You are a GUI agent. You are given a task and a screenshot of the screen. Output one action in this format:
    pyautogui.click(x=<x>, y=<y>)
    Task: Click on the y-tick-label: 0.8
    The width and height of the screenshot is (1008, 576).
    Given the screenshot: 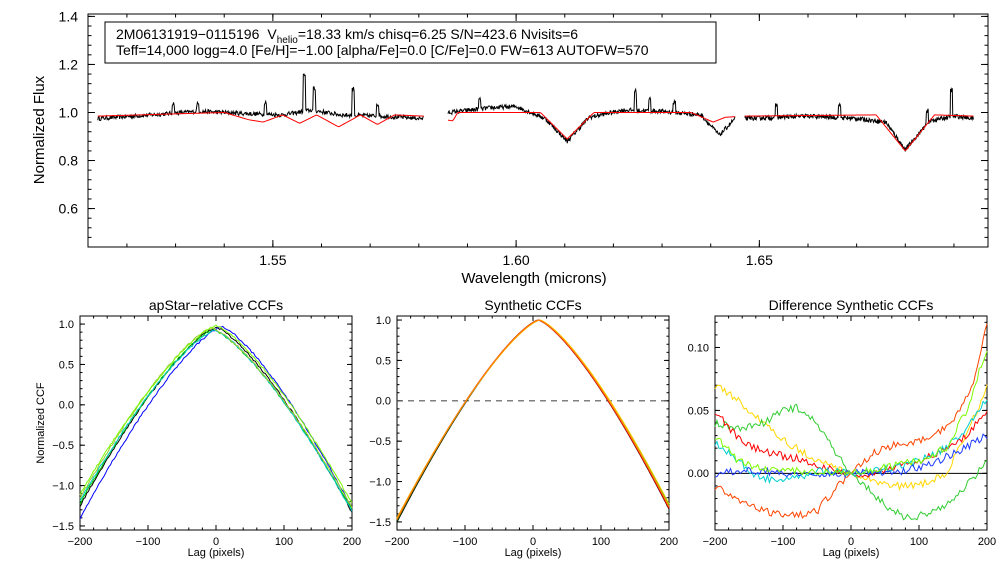 What is the action you would take?
    pyautogui.click(x=69, y=160)
    